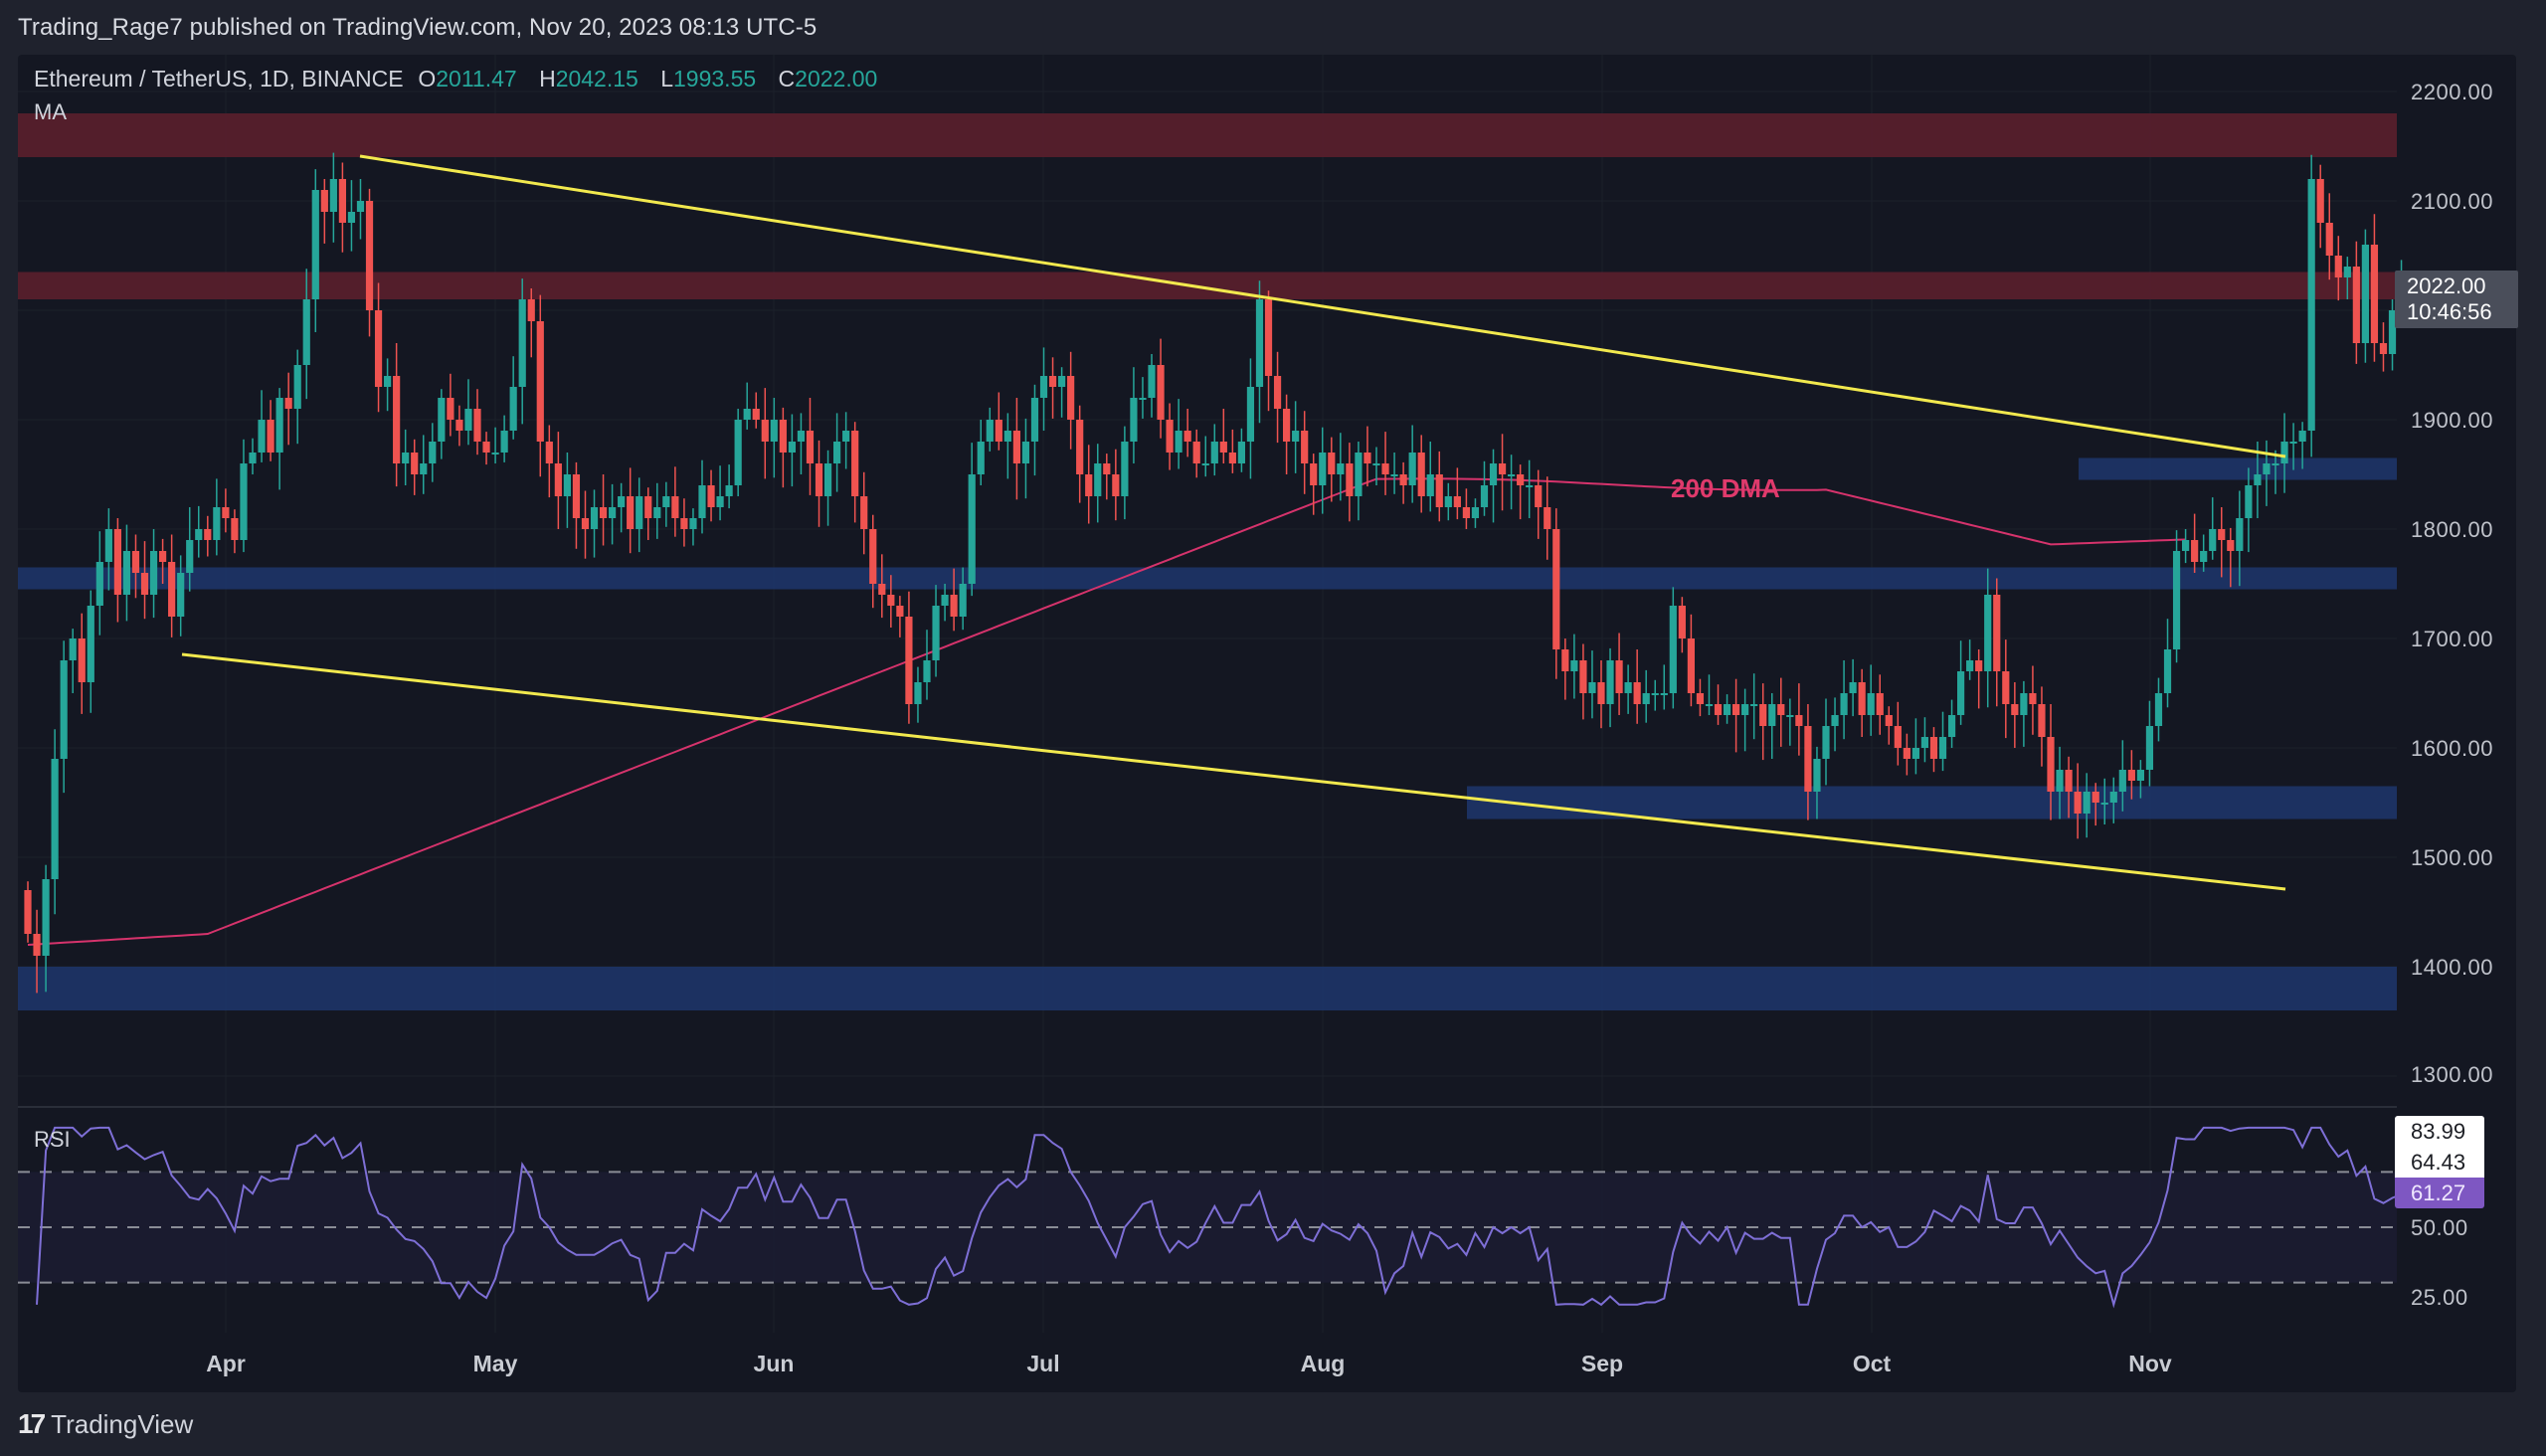 The height and width of the screenshot is (1456, 2546). What do you see at coordinates (495, 1363) in the screenshot?
I see `time-label: May` at bounding box center [495, 1363].